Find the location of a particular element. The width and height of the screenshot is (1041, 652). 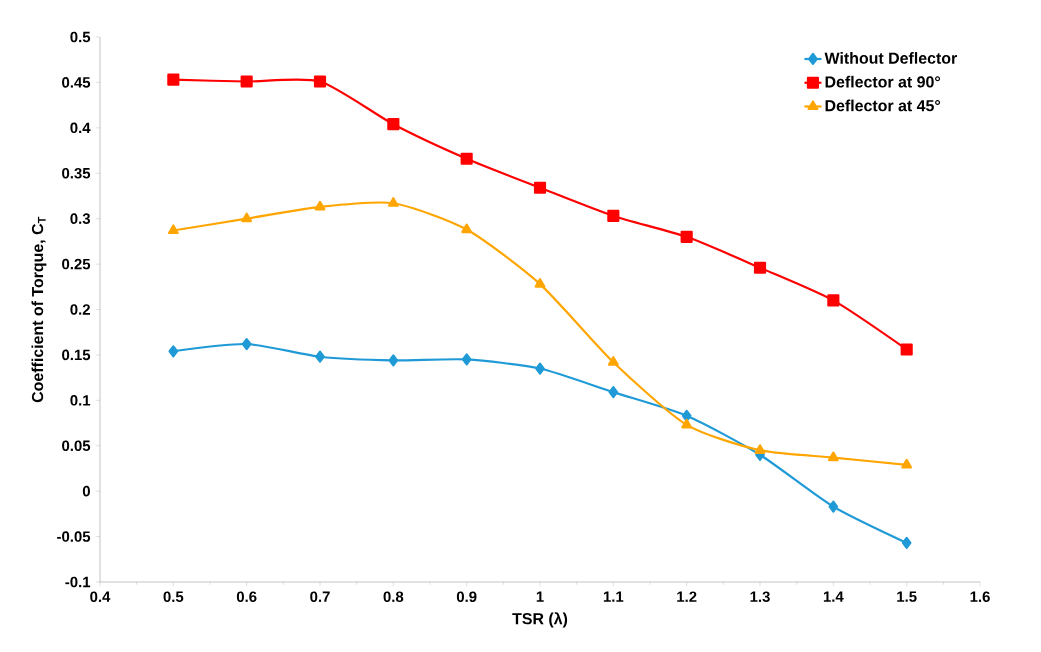

y-tick-label: 0.35 is located at coordinates (76, 173).